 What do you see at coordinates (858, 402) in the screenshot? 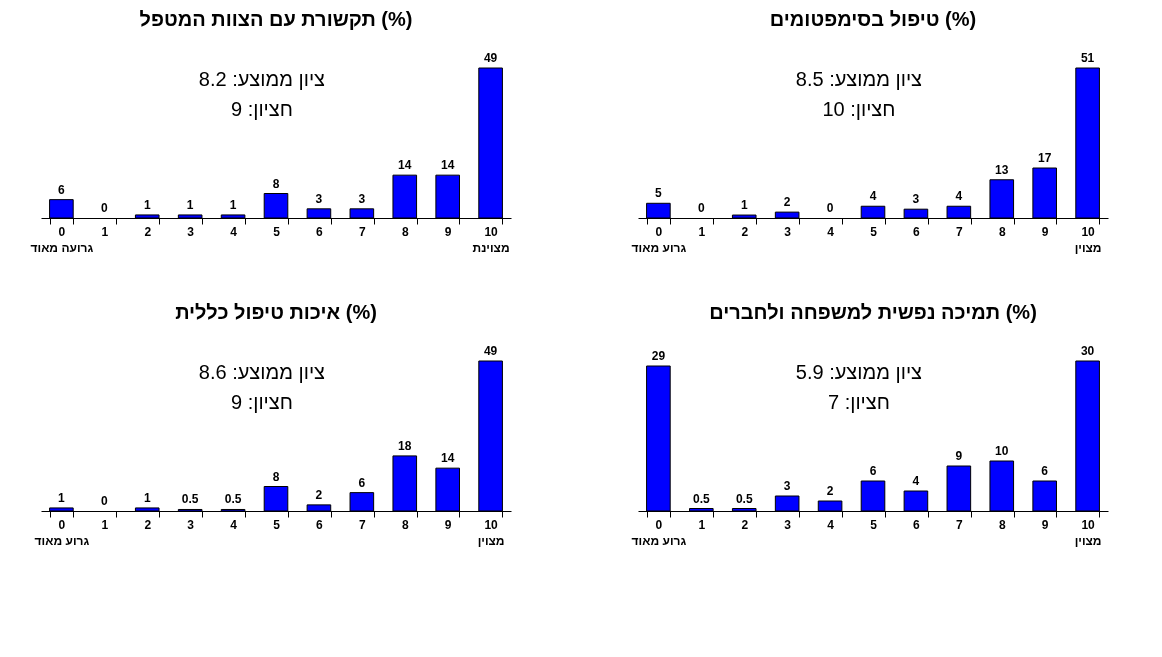
I see `annotation: חציון: 7` at bounding box center [858, 402].